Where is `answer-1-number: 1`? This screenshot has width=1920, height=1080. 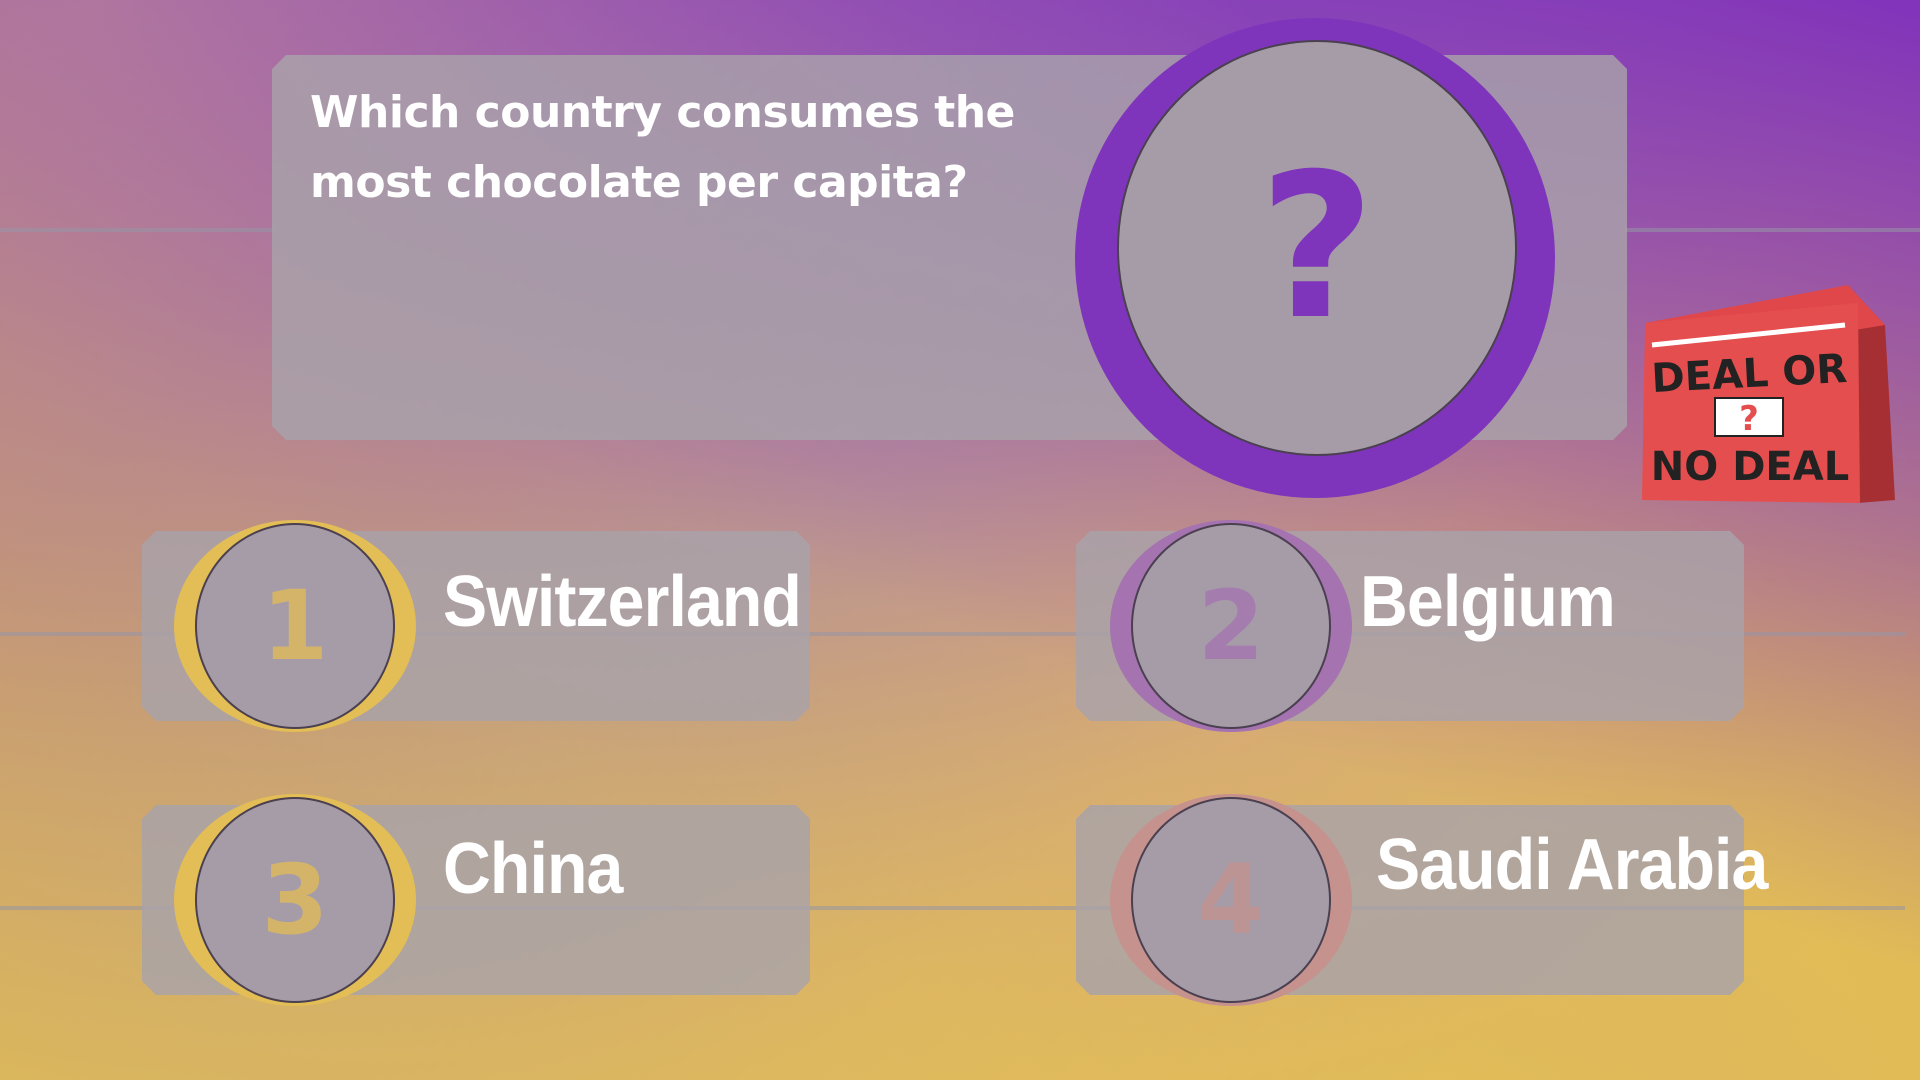
answer-1-number: 1 is located at coordinates (295, 626).